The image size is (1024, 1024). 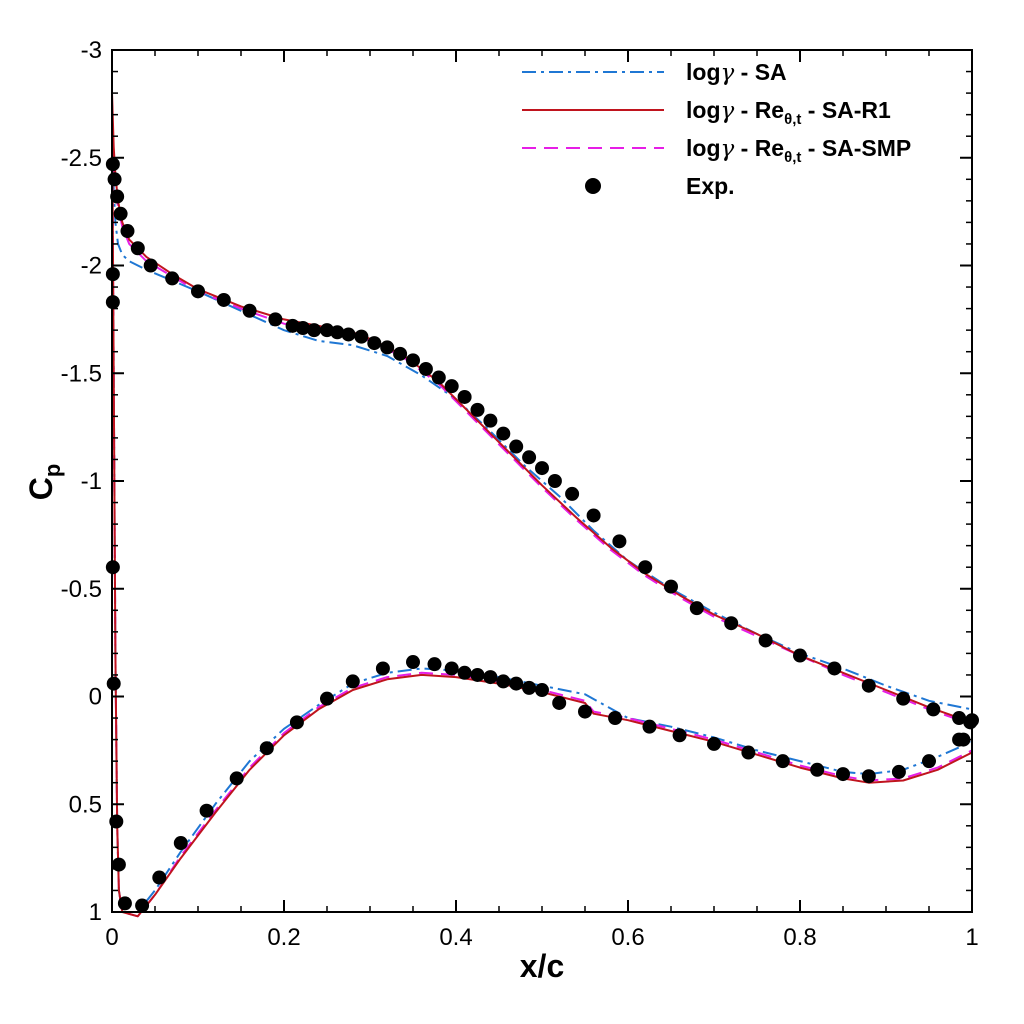 I want to click on y-tick-label: 1, so click(x=95, y=912).